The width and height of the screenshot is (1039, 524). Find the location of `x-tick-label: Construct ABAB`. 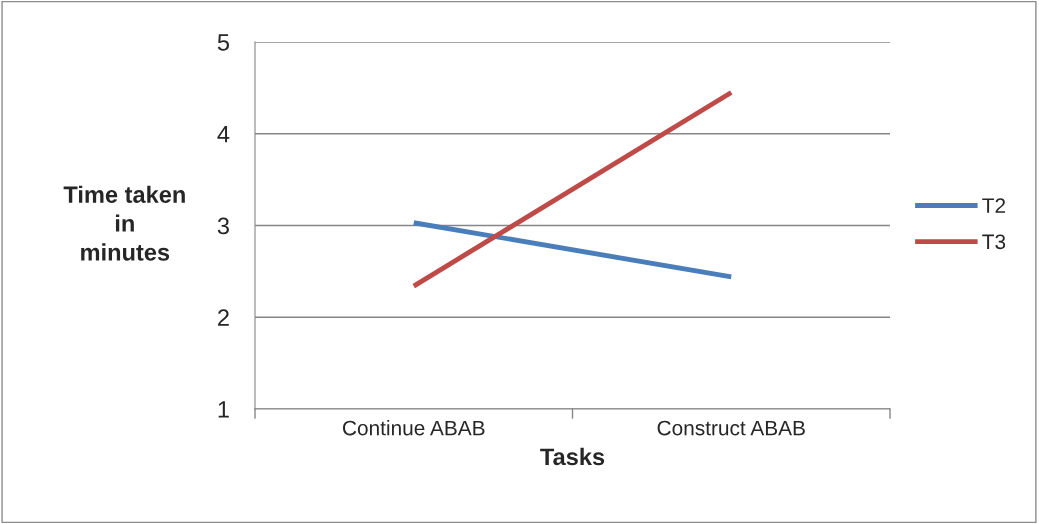

x-tick-label: Construct ABAB is located at coordinates (731, 428).